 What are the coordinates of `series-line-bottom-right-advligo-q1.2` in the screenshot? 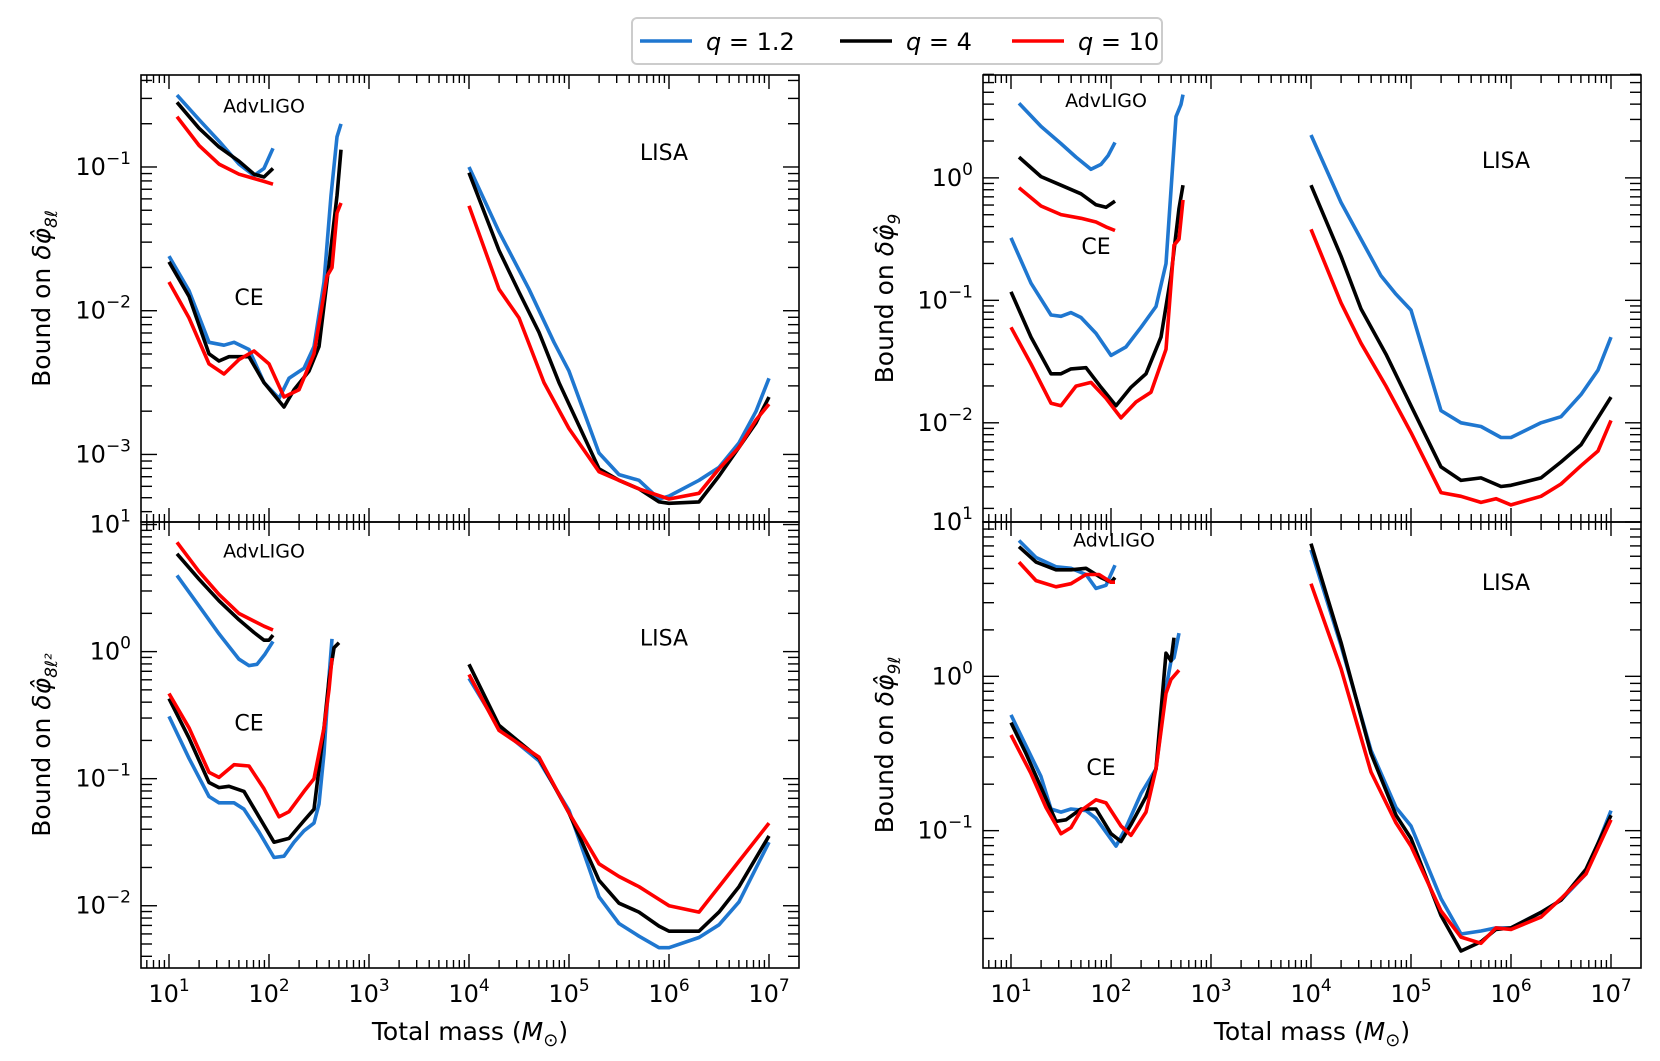 It's located at (1067, 565).